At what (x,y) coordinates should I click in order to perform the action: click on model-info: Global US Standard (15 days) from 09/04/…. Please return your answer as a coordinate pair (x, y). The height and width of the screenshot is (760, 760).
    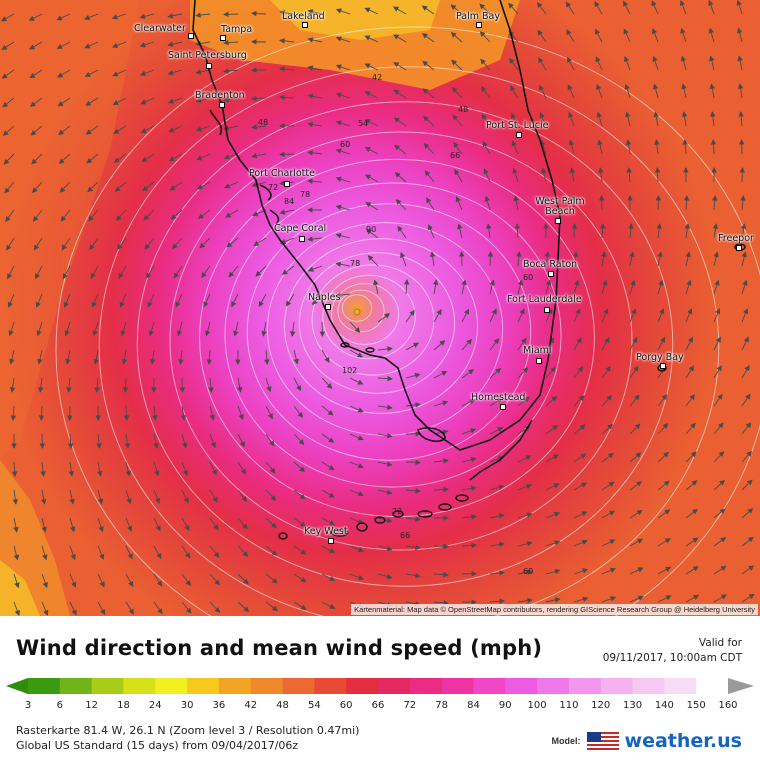
    Looking at the image, I should click on (157, 745).